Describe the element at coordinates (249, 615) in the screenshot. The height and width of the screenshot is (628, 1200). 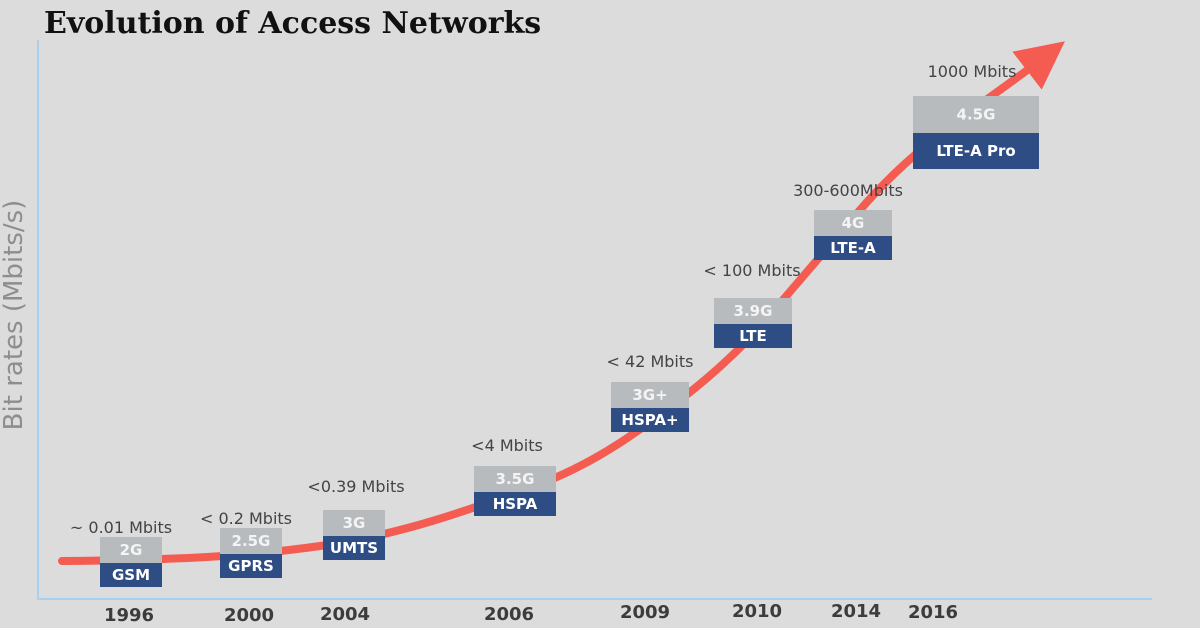
I see `year-tick-label: 2000` at that location.